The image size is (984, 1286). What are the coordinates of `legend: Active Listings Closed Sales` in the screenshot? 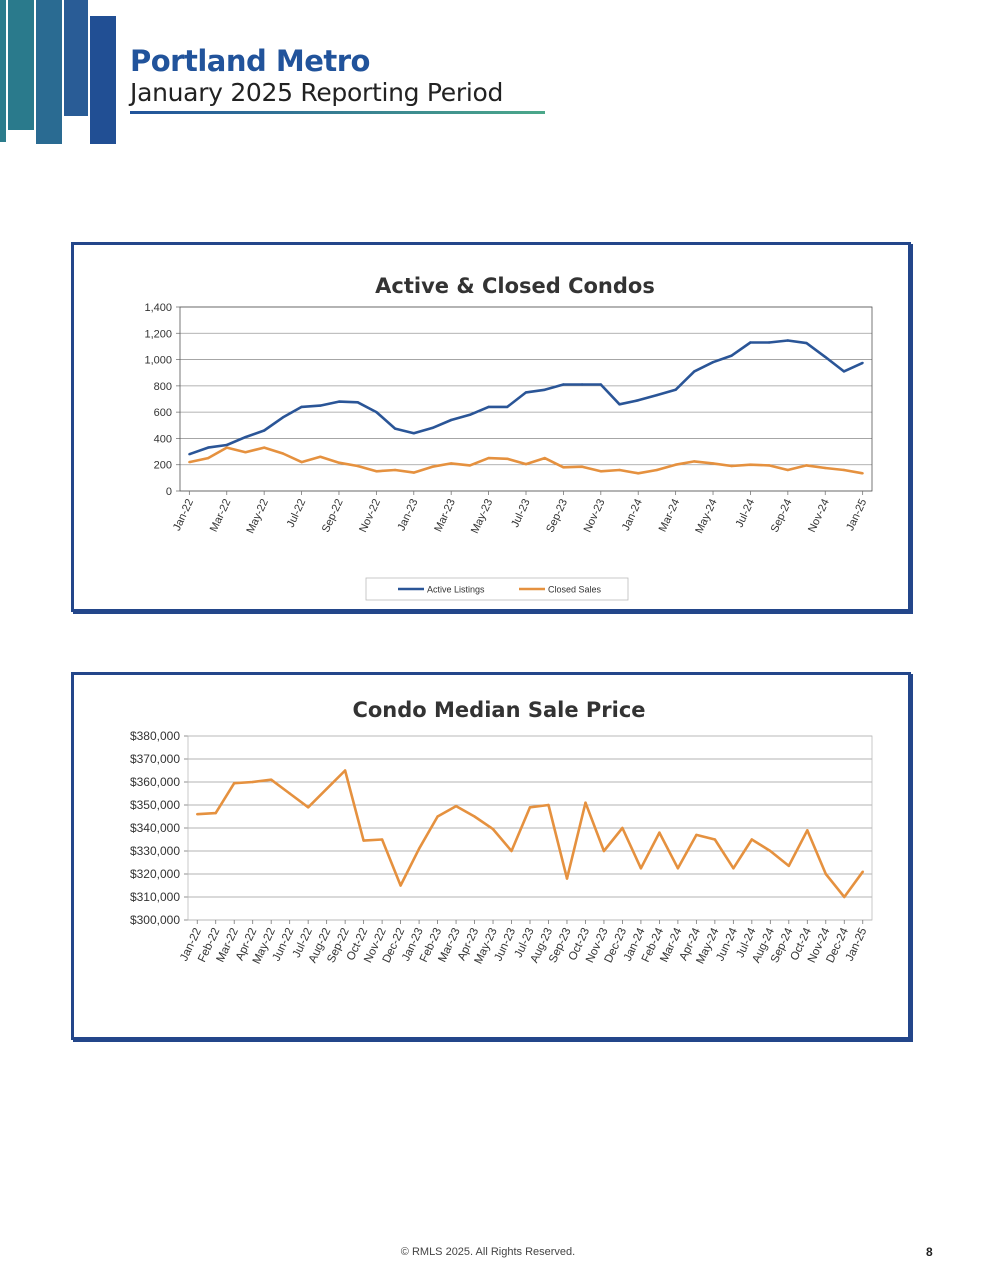 It's located at (497, 589).